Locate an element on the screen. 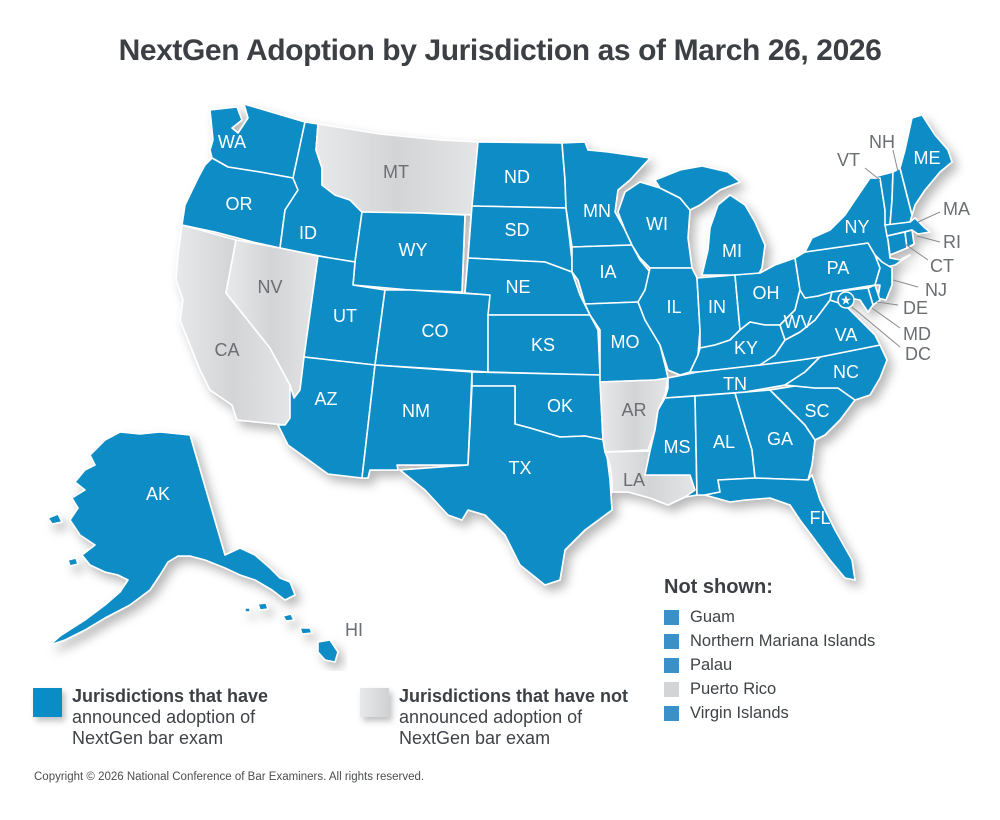 The height and width of the screenshot is (820, 1000). label-ks: KS is located at coordinates (543, 345).